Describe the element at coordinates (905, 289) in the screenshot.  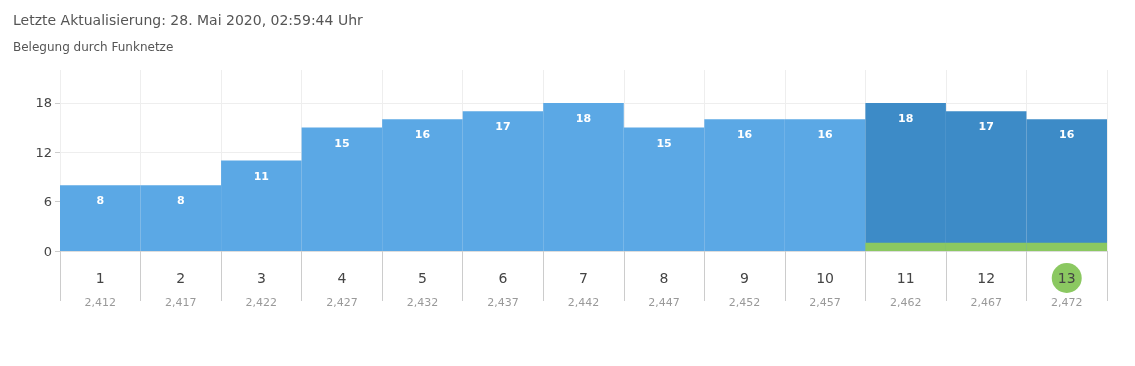
I see `x-tick-label: 11 2,462` at that location.